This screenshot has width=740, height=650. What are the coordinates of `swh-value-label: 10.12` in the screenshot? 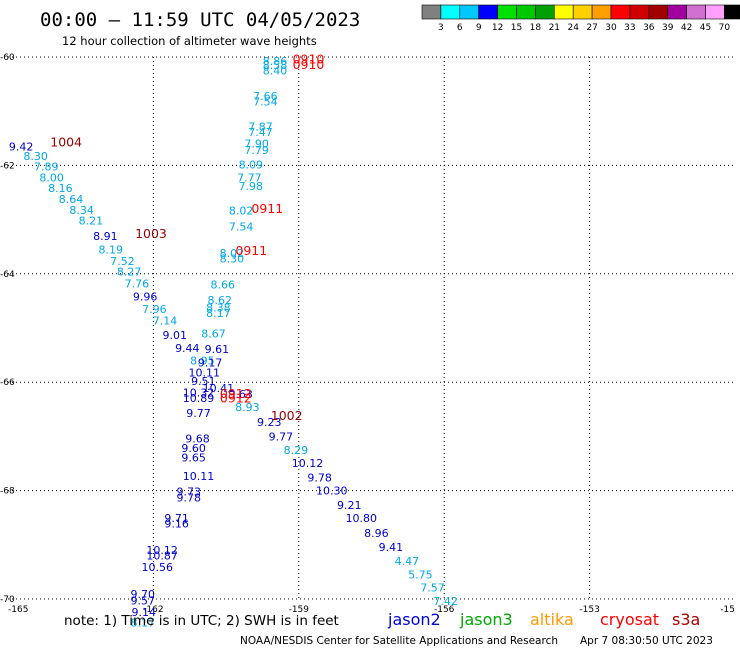 It's located at (162, 550).